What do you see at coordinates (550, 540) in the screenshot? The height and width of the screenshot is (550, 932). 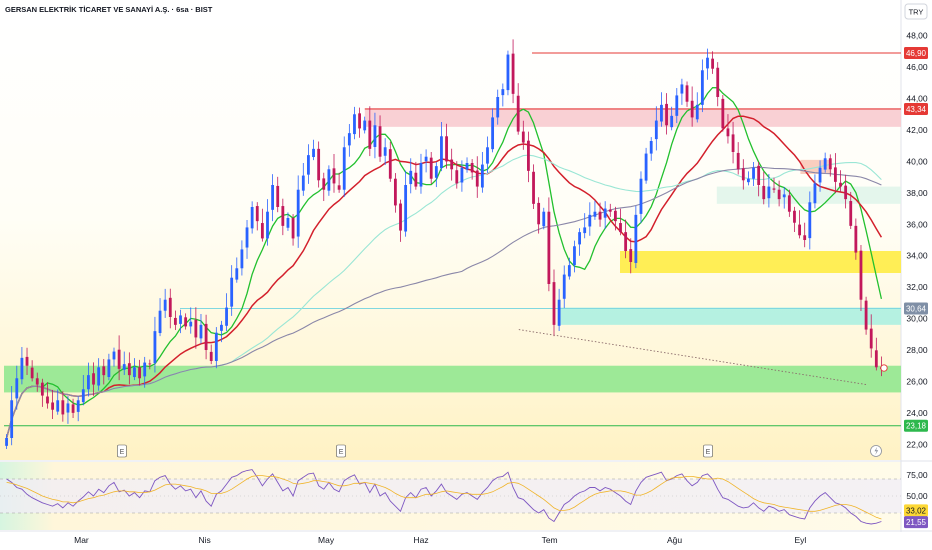 I see `time-tick-label: Tem` at bounding box center [550, 540].